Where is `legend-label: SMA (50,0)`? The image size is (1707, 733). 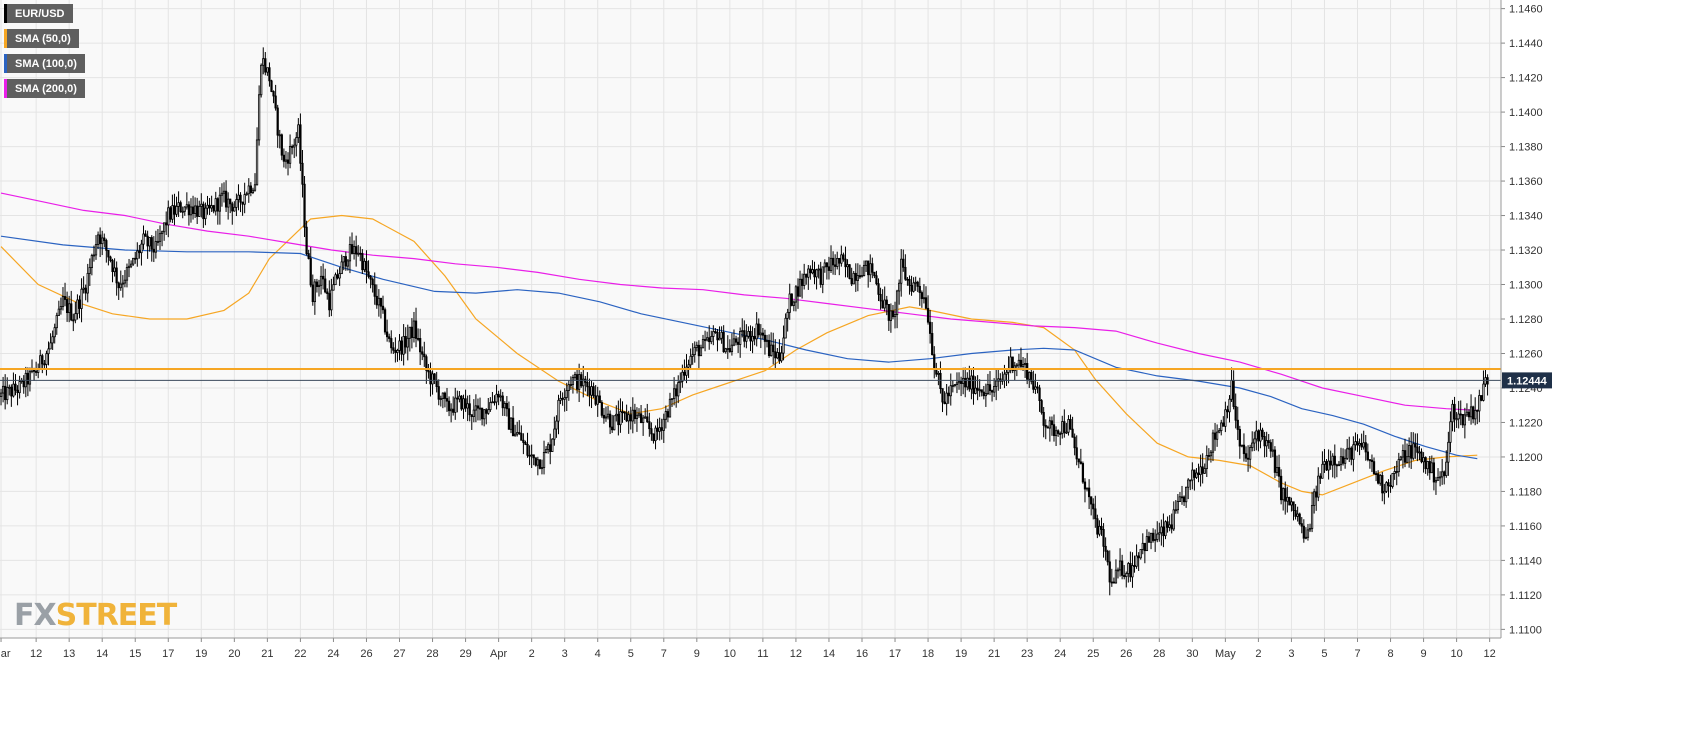 legend-label: SMA (50,0) is located at coordinates (43, 38).